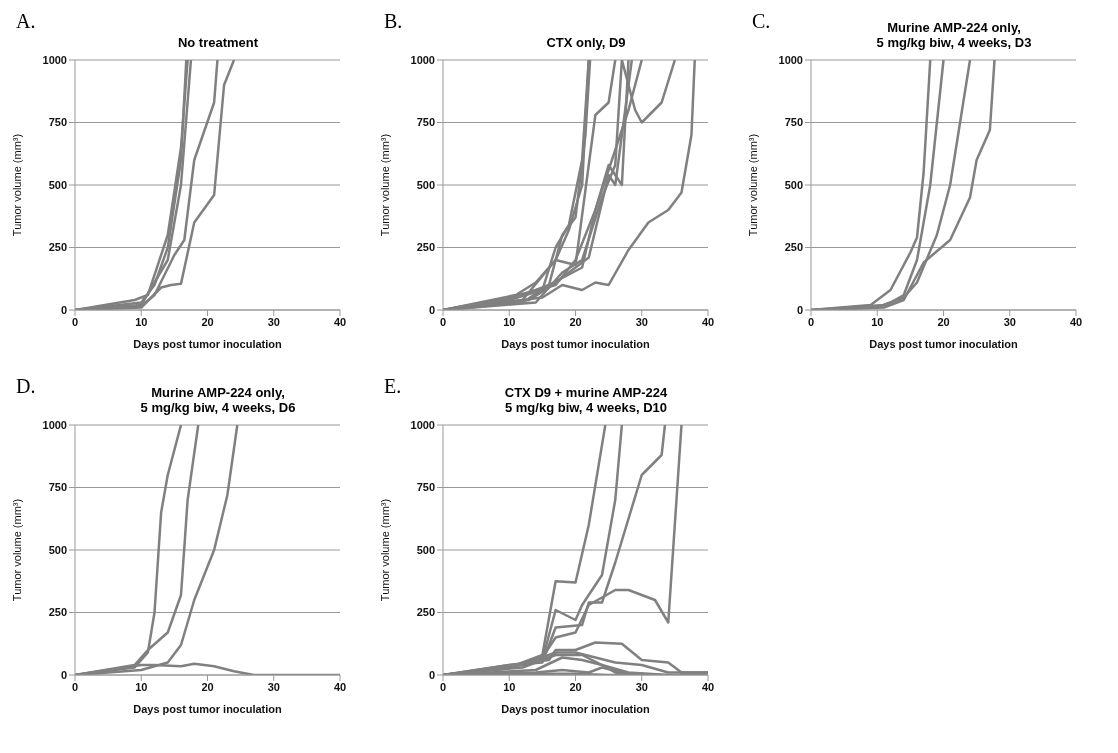 The width and height of the screenshot is (1118, 753). Describe the element at coordinates (393, 386) in the screenshot. I see `text: E.` at that location.